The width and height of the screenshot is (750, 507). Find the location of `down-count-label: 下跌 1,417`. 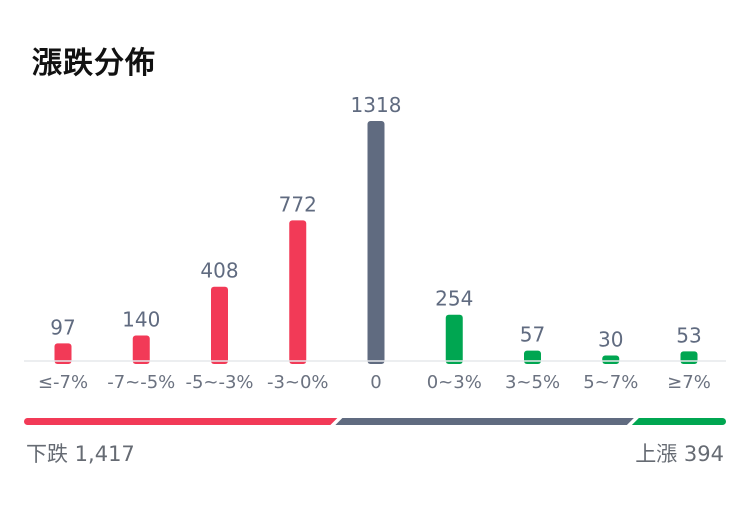

down-count-label: 下跌 1,417 is located at coordinates (80, 454).